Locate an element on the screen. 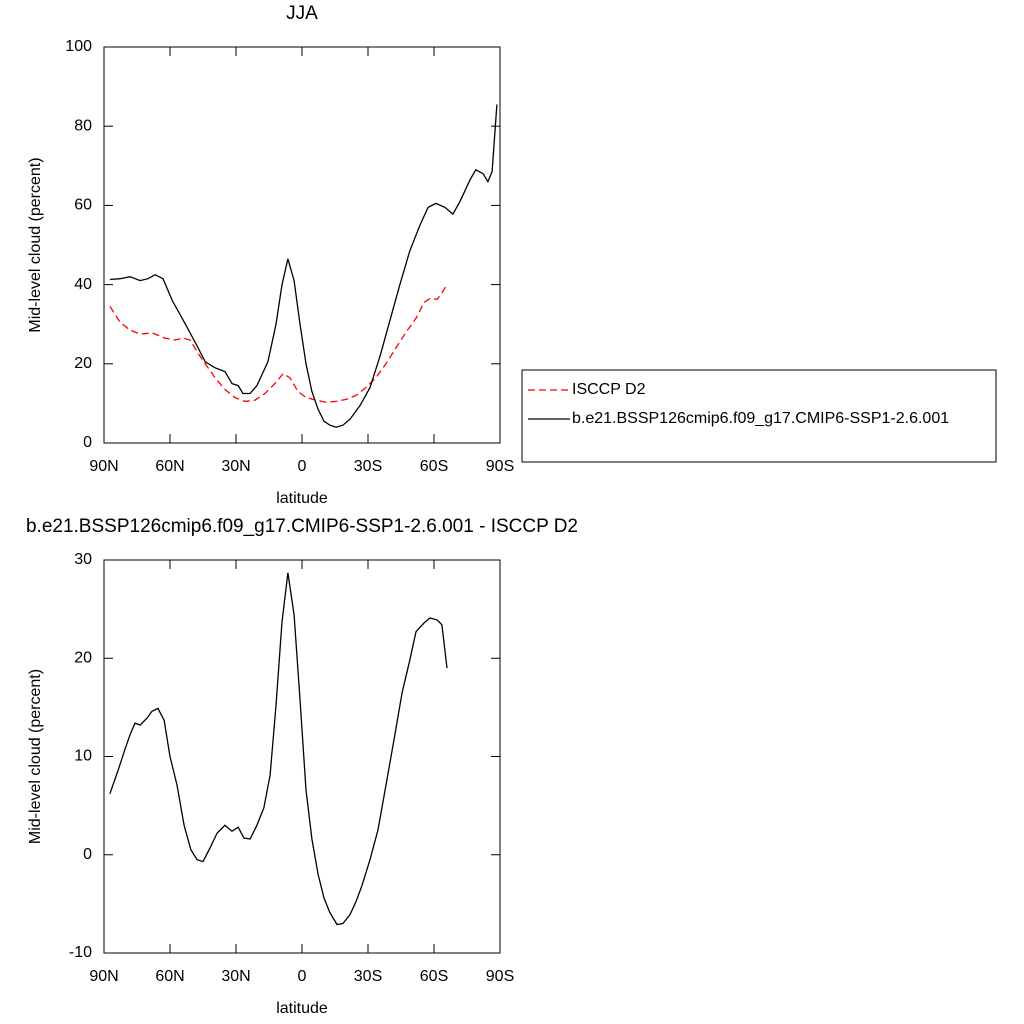 The width and height of the screenshot is (1024, 1024). chart-title: JJA is located at coordinates (302, 13).